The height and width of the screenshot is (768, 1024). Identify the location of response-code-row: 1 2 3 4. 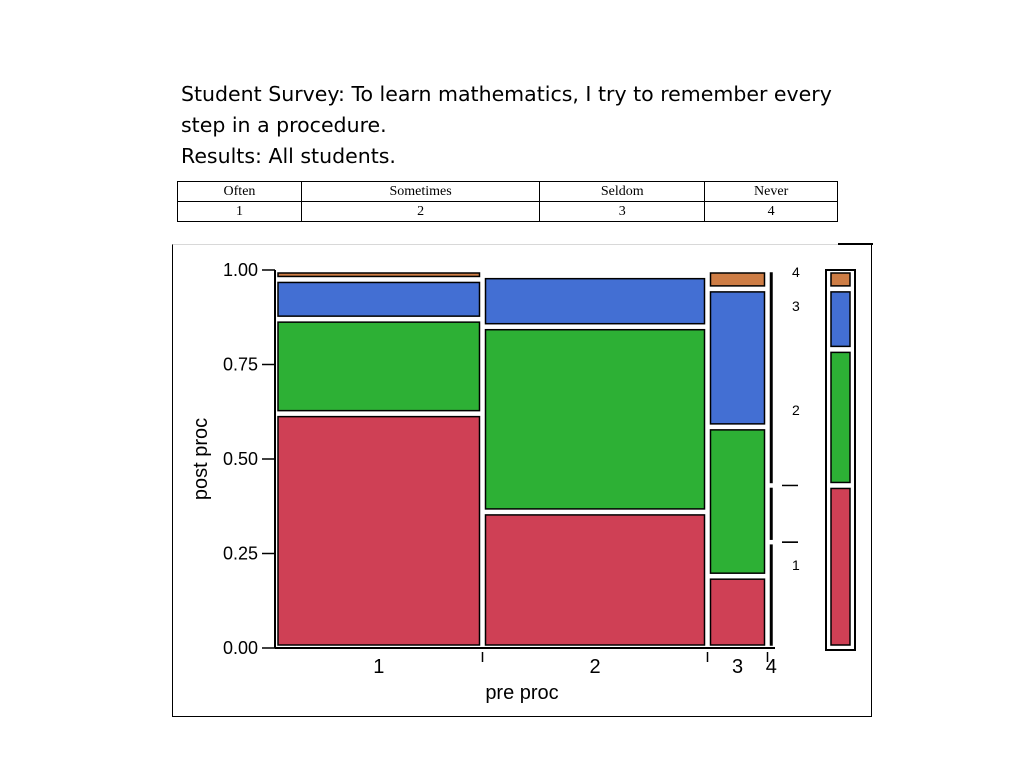
(507, 211).